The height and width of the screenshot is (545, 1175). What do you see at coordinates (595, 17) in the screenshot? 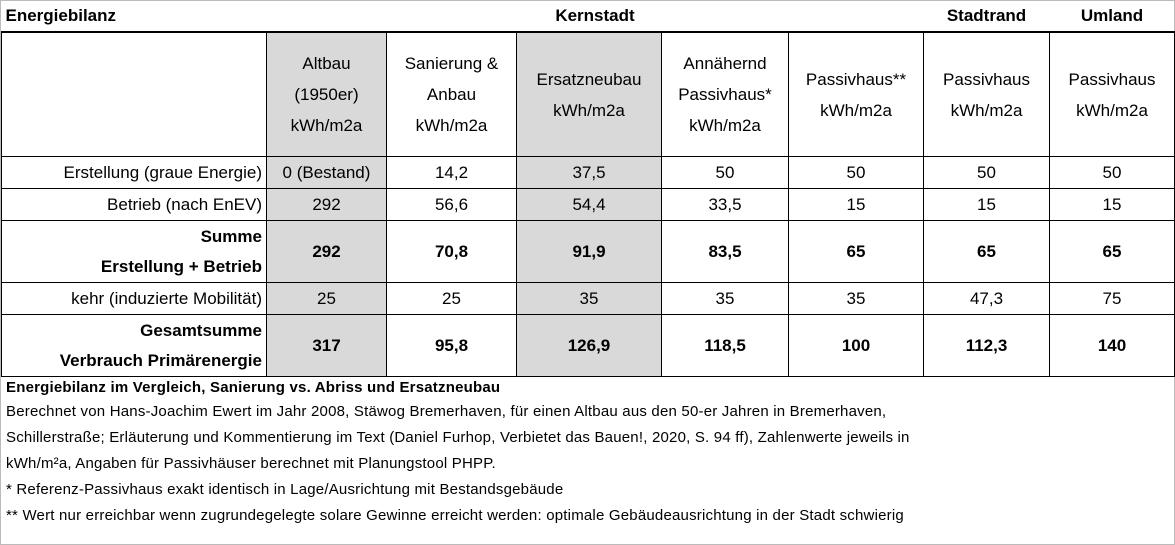
I see `group-header: Kernstadt` at bounding box center [595, 17].